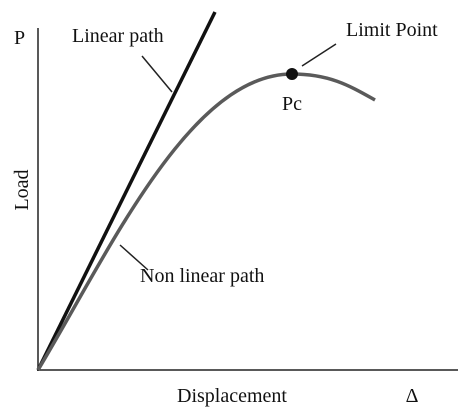 The image size is (468, 412). Describe the element at coordinates (19, 38) in the screenshot. I see `y-axis-symbol: P` at that location.